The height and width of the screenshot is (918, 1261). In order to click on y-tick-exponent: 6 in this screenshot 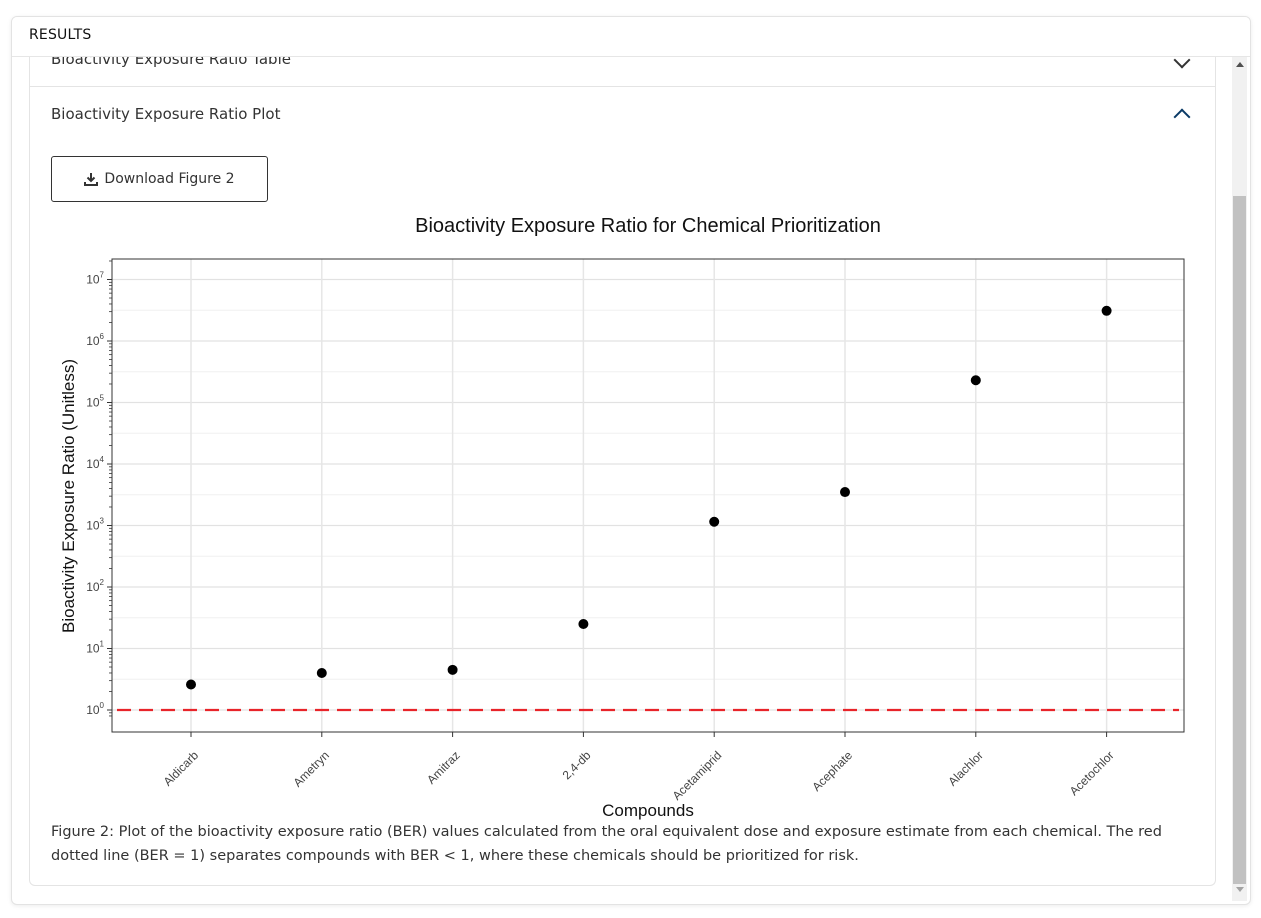, I will do `click(102, 336)`.